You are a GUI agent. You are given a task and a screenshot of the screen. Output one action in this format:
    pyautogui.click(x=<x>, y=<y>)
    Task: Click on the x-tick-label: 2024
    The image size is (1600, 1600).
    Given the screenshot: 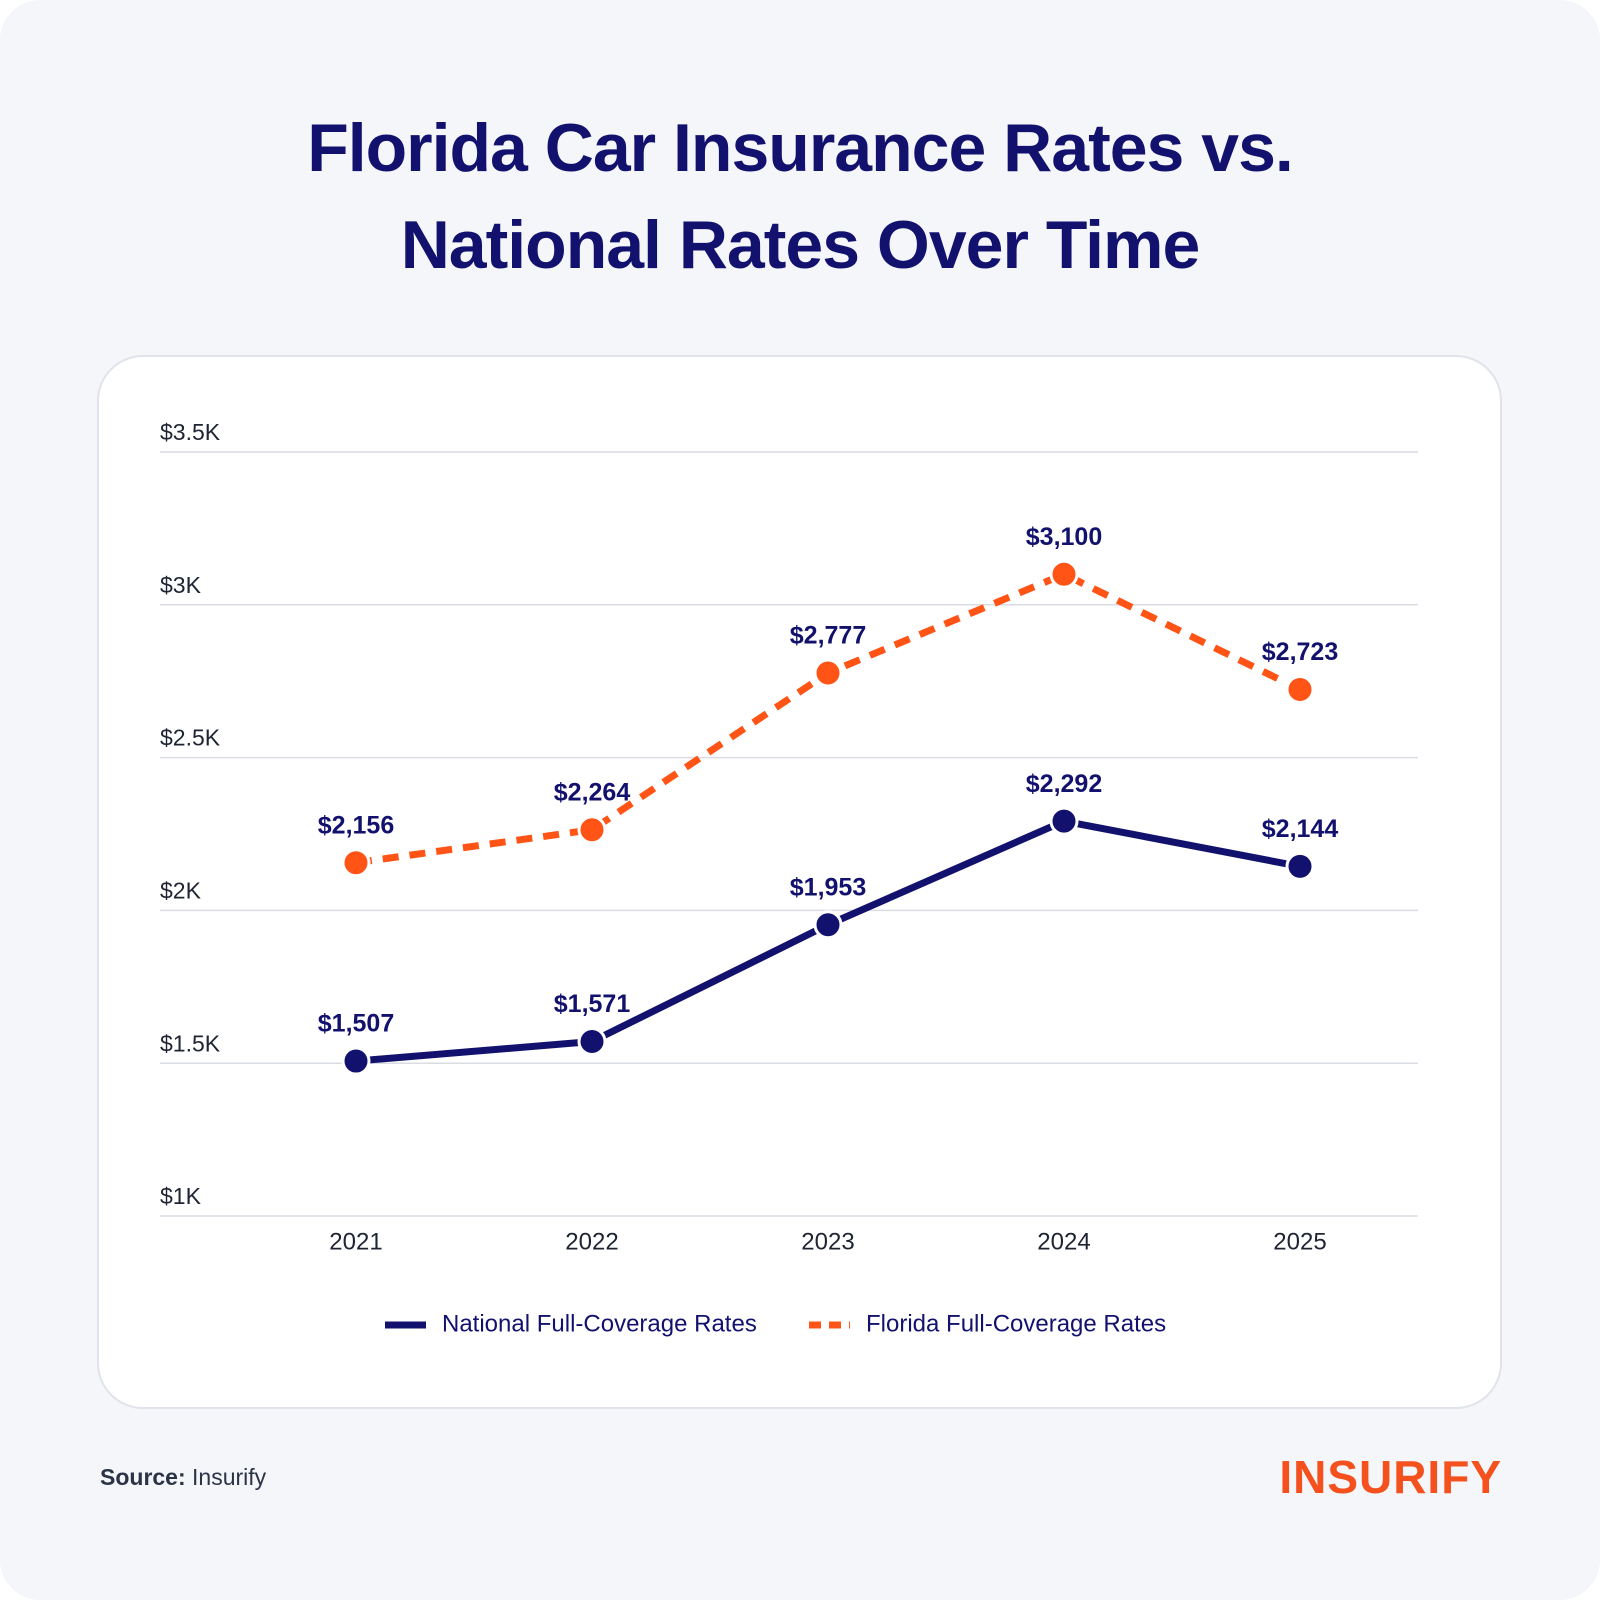 What is the action you would take?
    pyautogui.click(x=1063, y=1241)
    